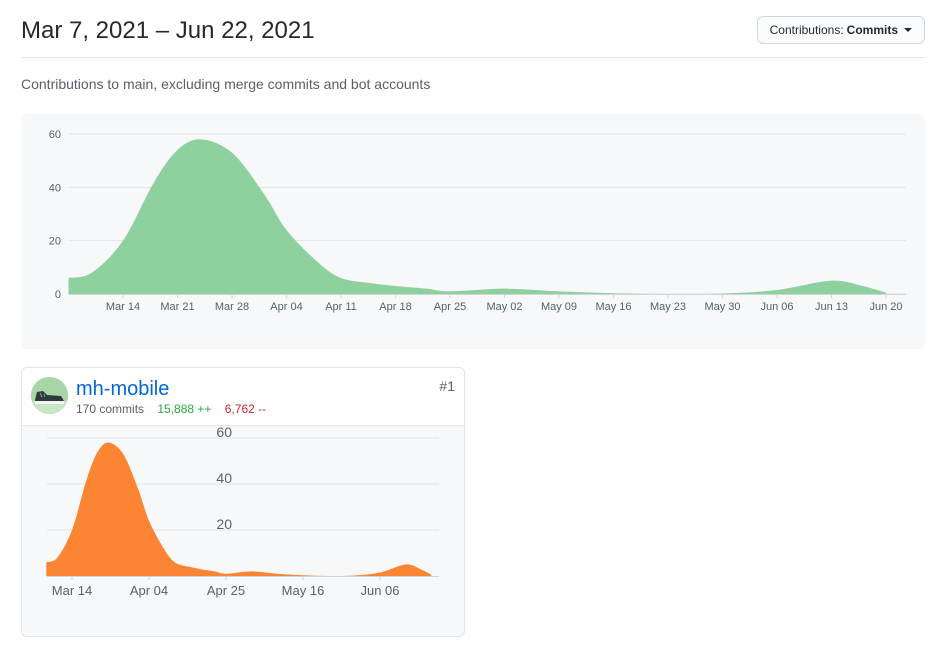 The width and height of the screenshot is (935, 653). Describe the element at coordinates (872, 30) in the screenshot. I see `contributions-value: Commits` at that location.